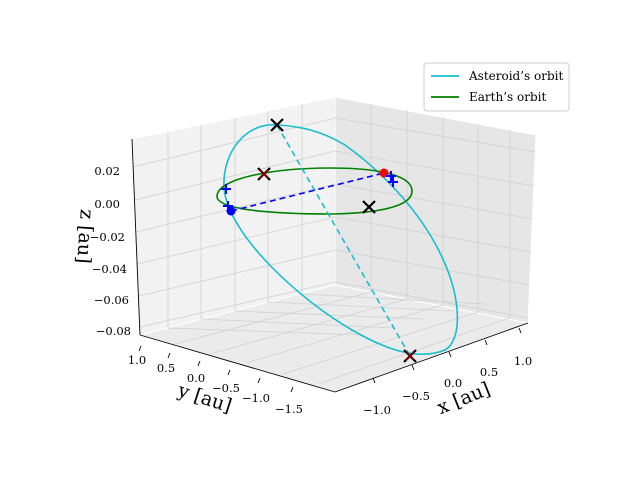 This screenshot has height=480, width=640. Describe the element at coordinates (410, 356) in the screenshot. I see `marker-x-perihelion-inner` at that location.